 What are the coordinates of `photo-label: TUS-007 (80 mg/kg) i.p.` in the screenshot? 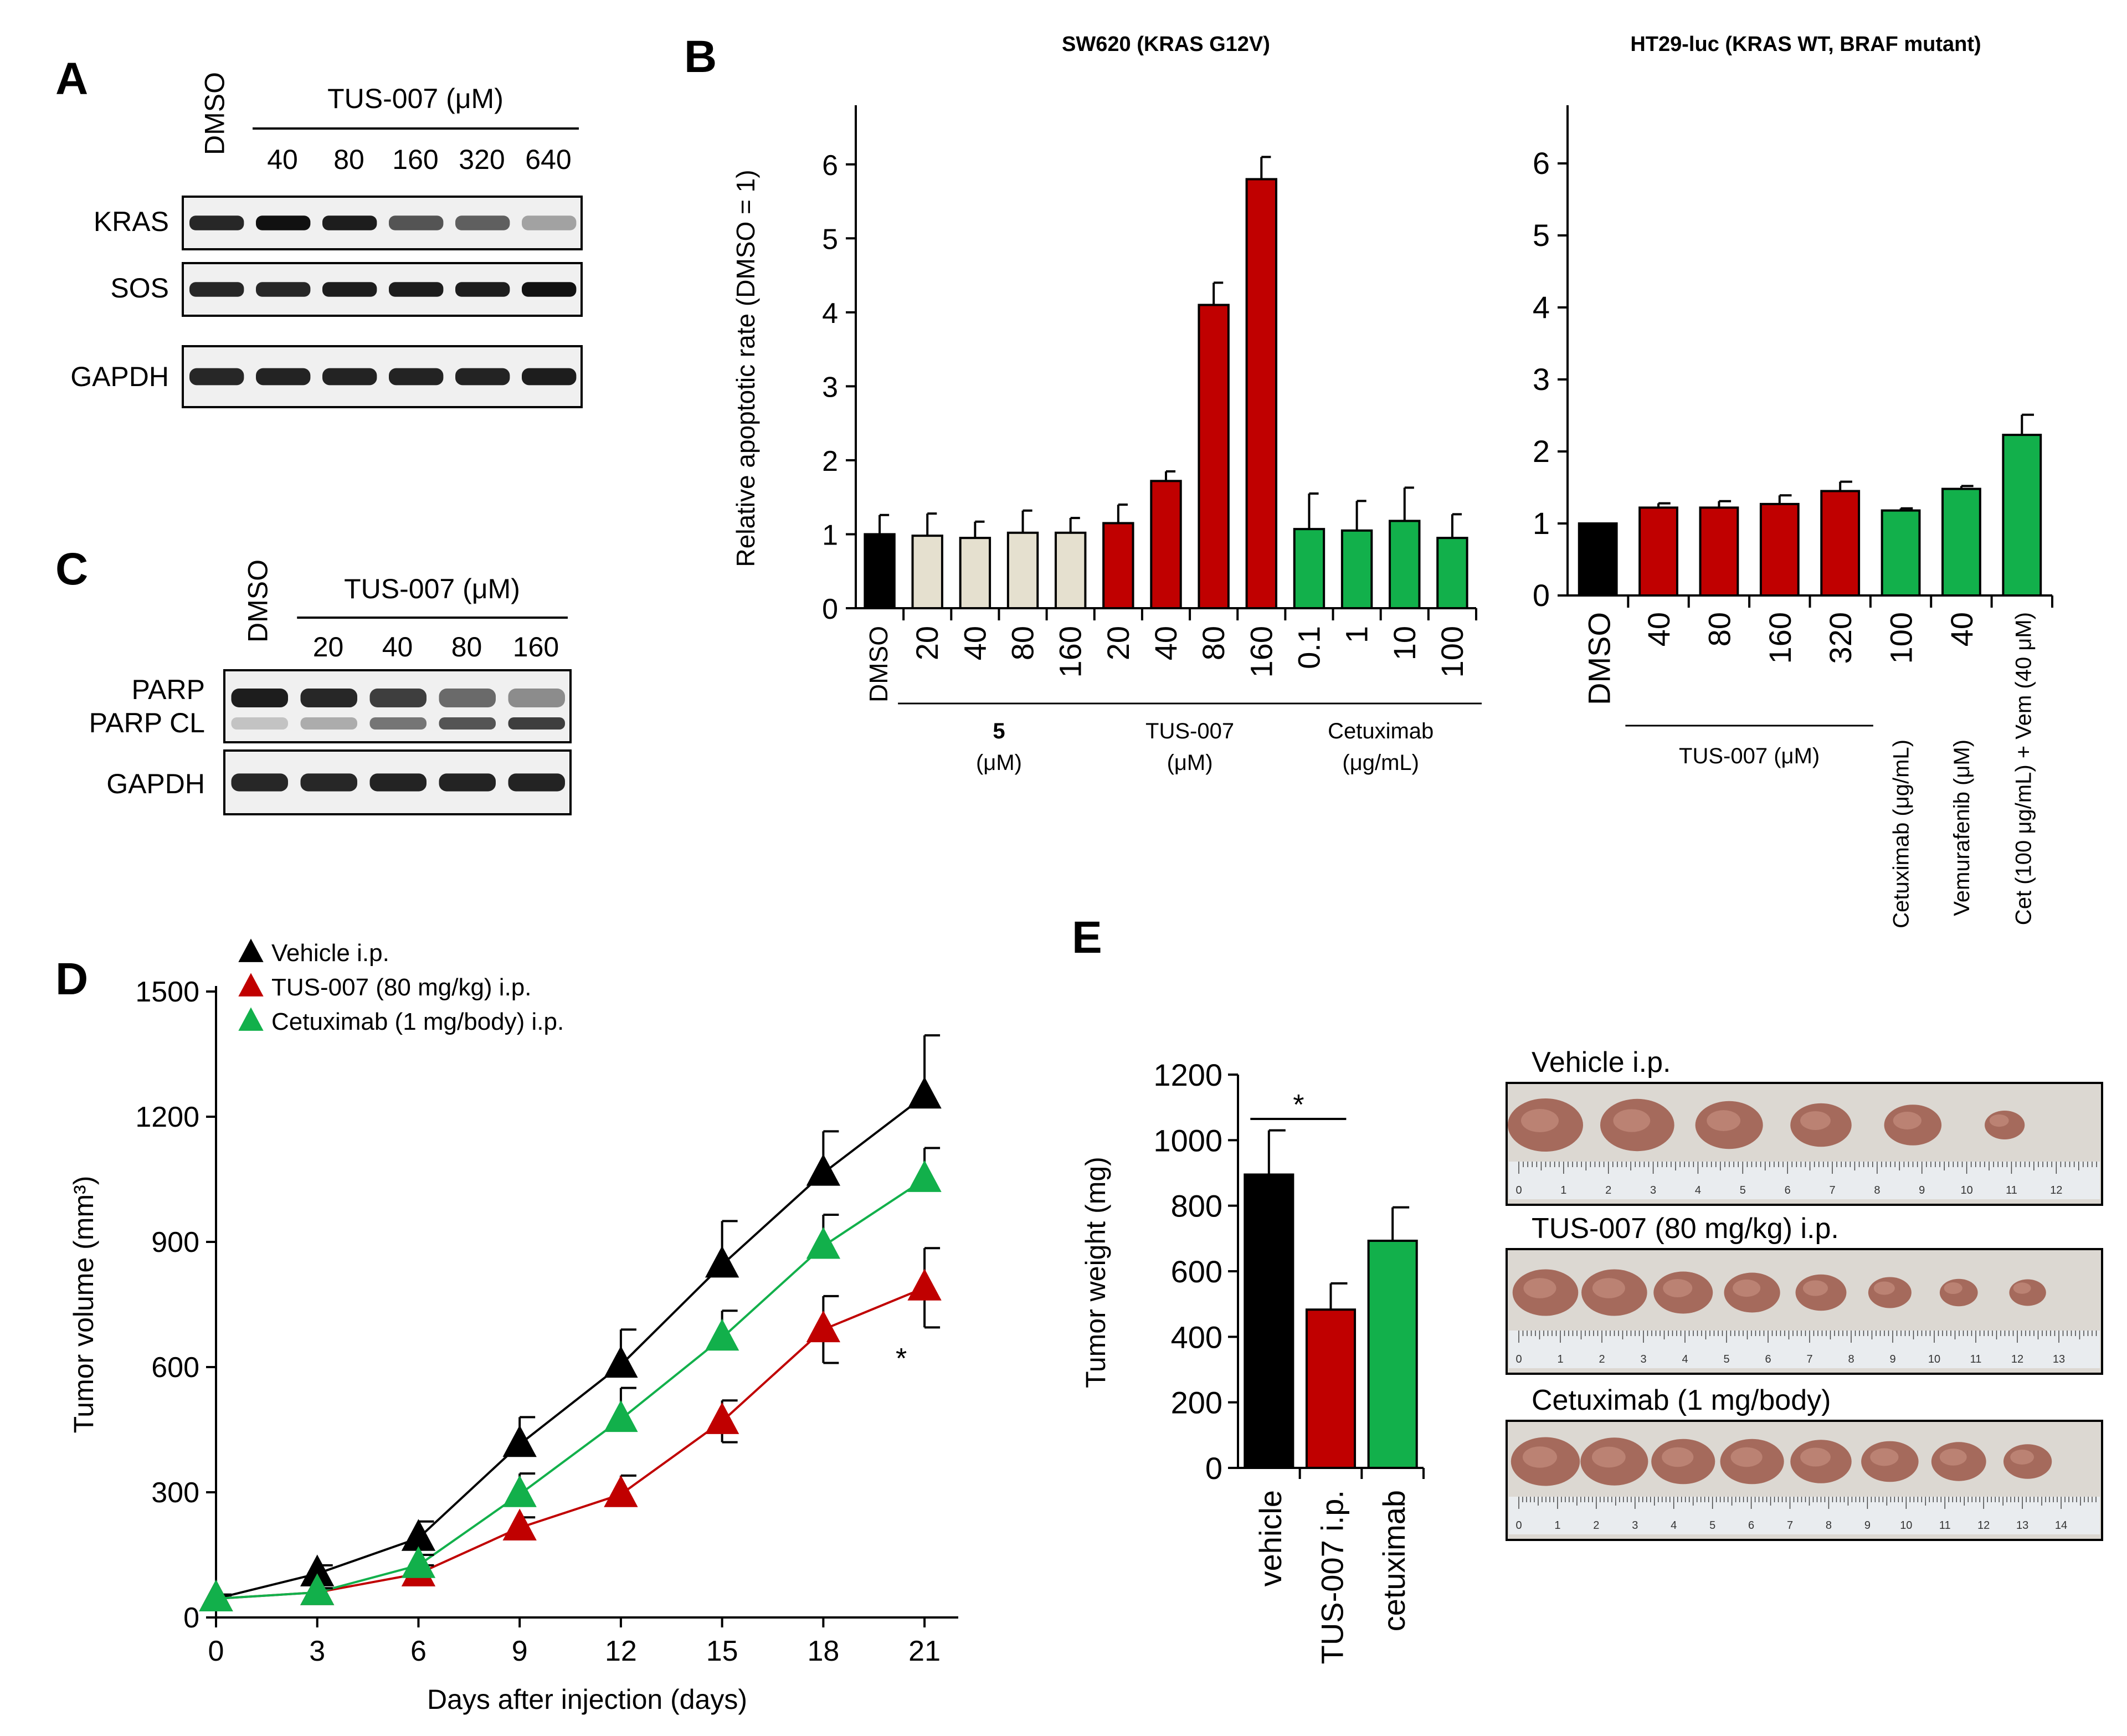 It's located at (1686, 1229).